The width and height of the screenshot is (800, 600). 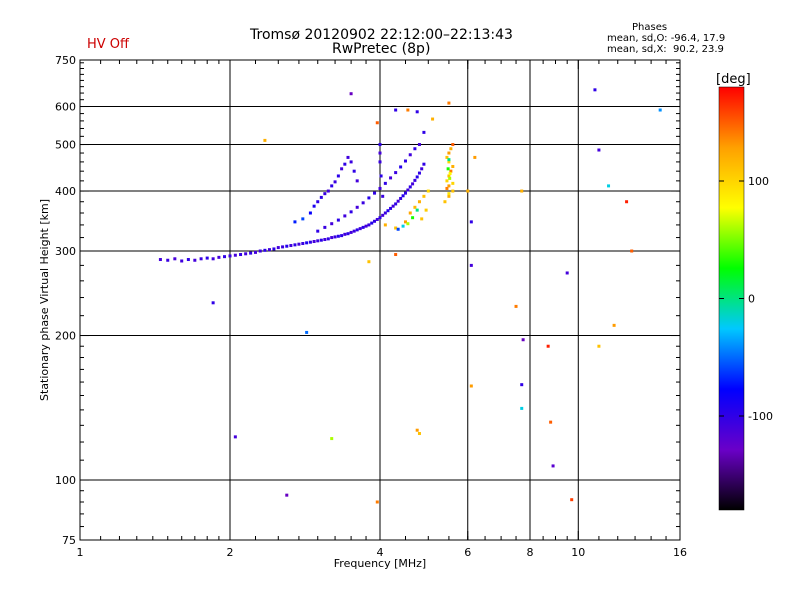 I want to click on x-tick-label: 1, so click(x=80, y=552).